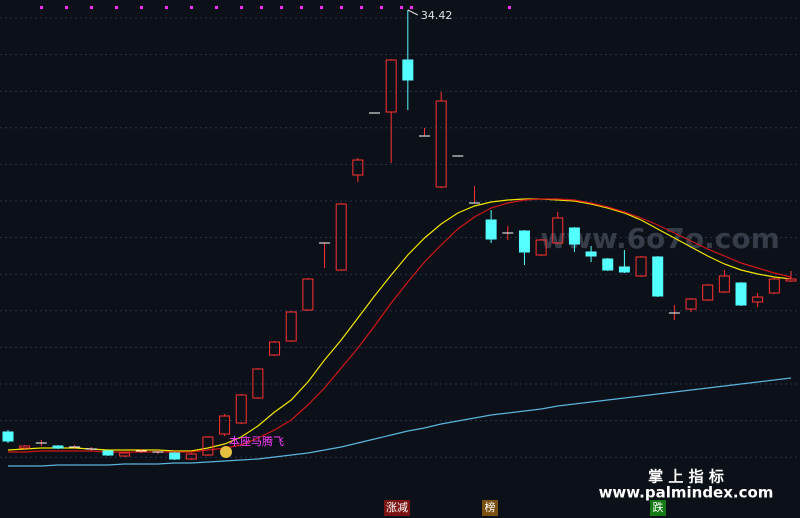 Image resolution: width=800 pixels, height=518 pixels. What do you see at coordinates (660, 238) in the screenshot?
I see `watermark: www.6o7o.com` at bounding box center [660, 238].